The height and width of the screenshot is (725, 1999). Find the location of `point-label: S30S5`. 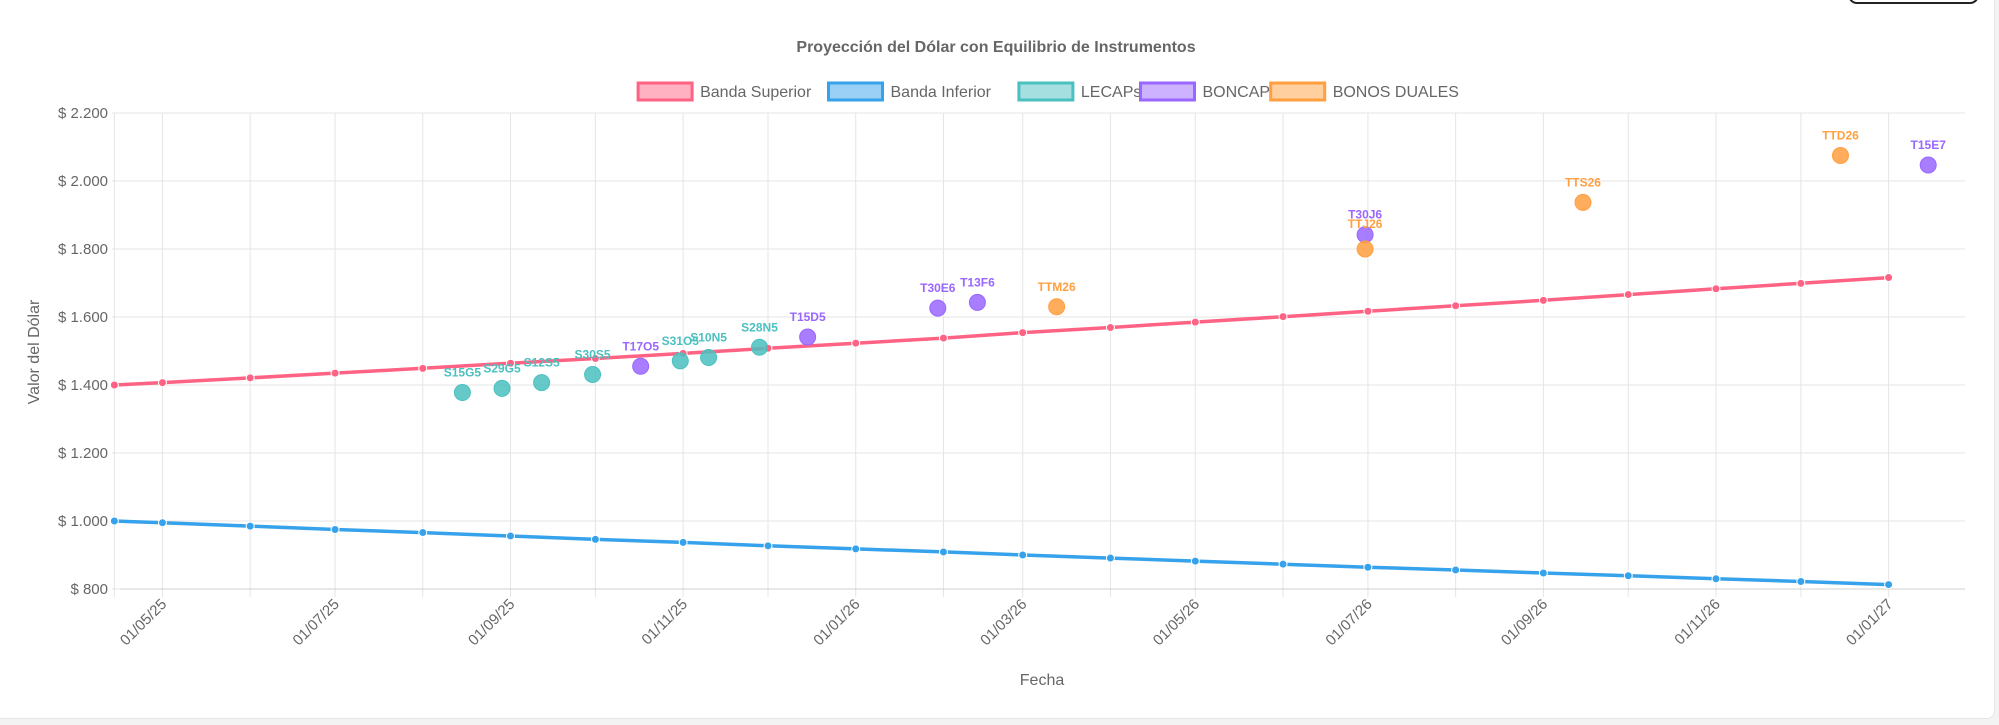

point-label: S30S5 is located at coordinates (593, 354).